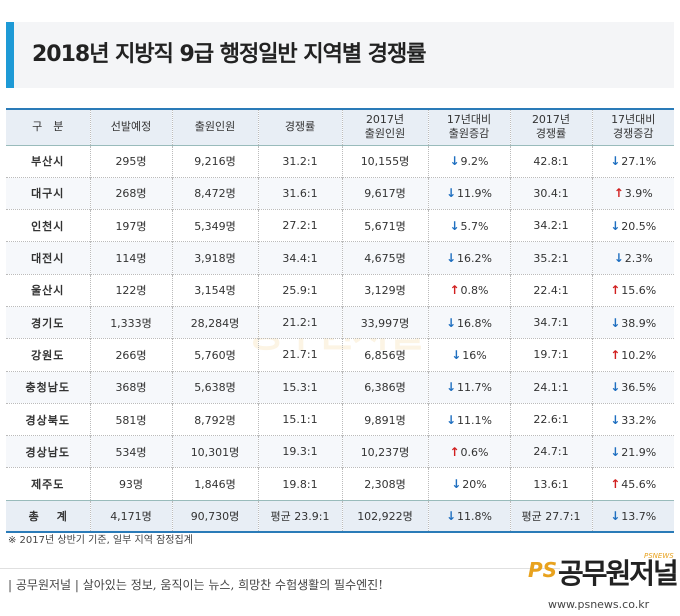  Describe the element at coordinates (214, 322) in the screenshot. I see `applicants-cell: 28,284명` at that location.